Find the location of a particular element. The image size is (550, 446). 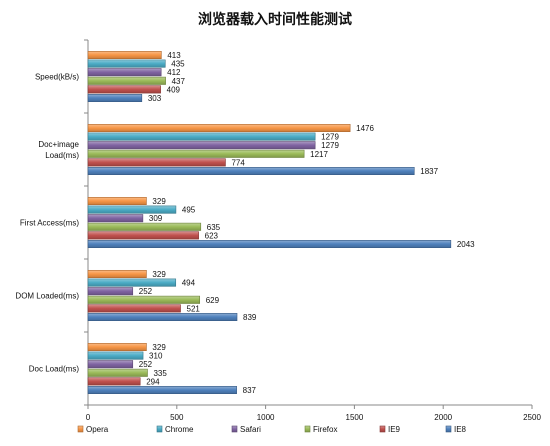

data-label: 335 is located at coordinates (160, 373).